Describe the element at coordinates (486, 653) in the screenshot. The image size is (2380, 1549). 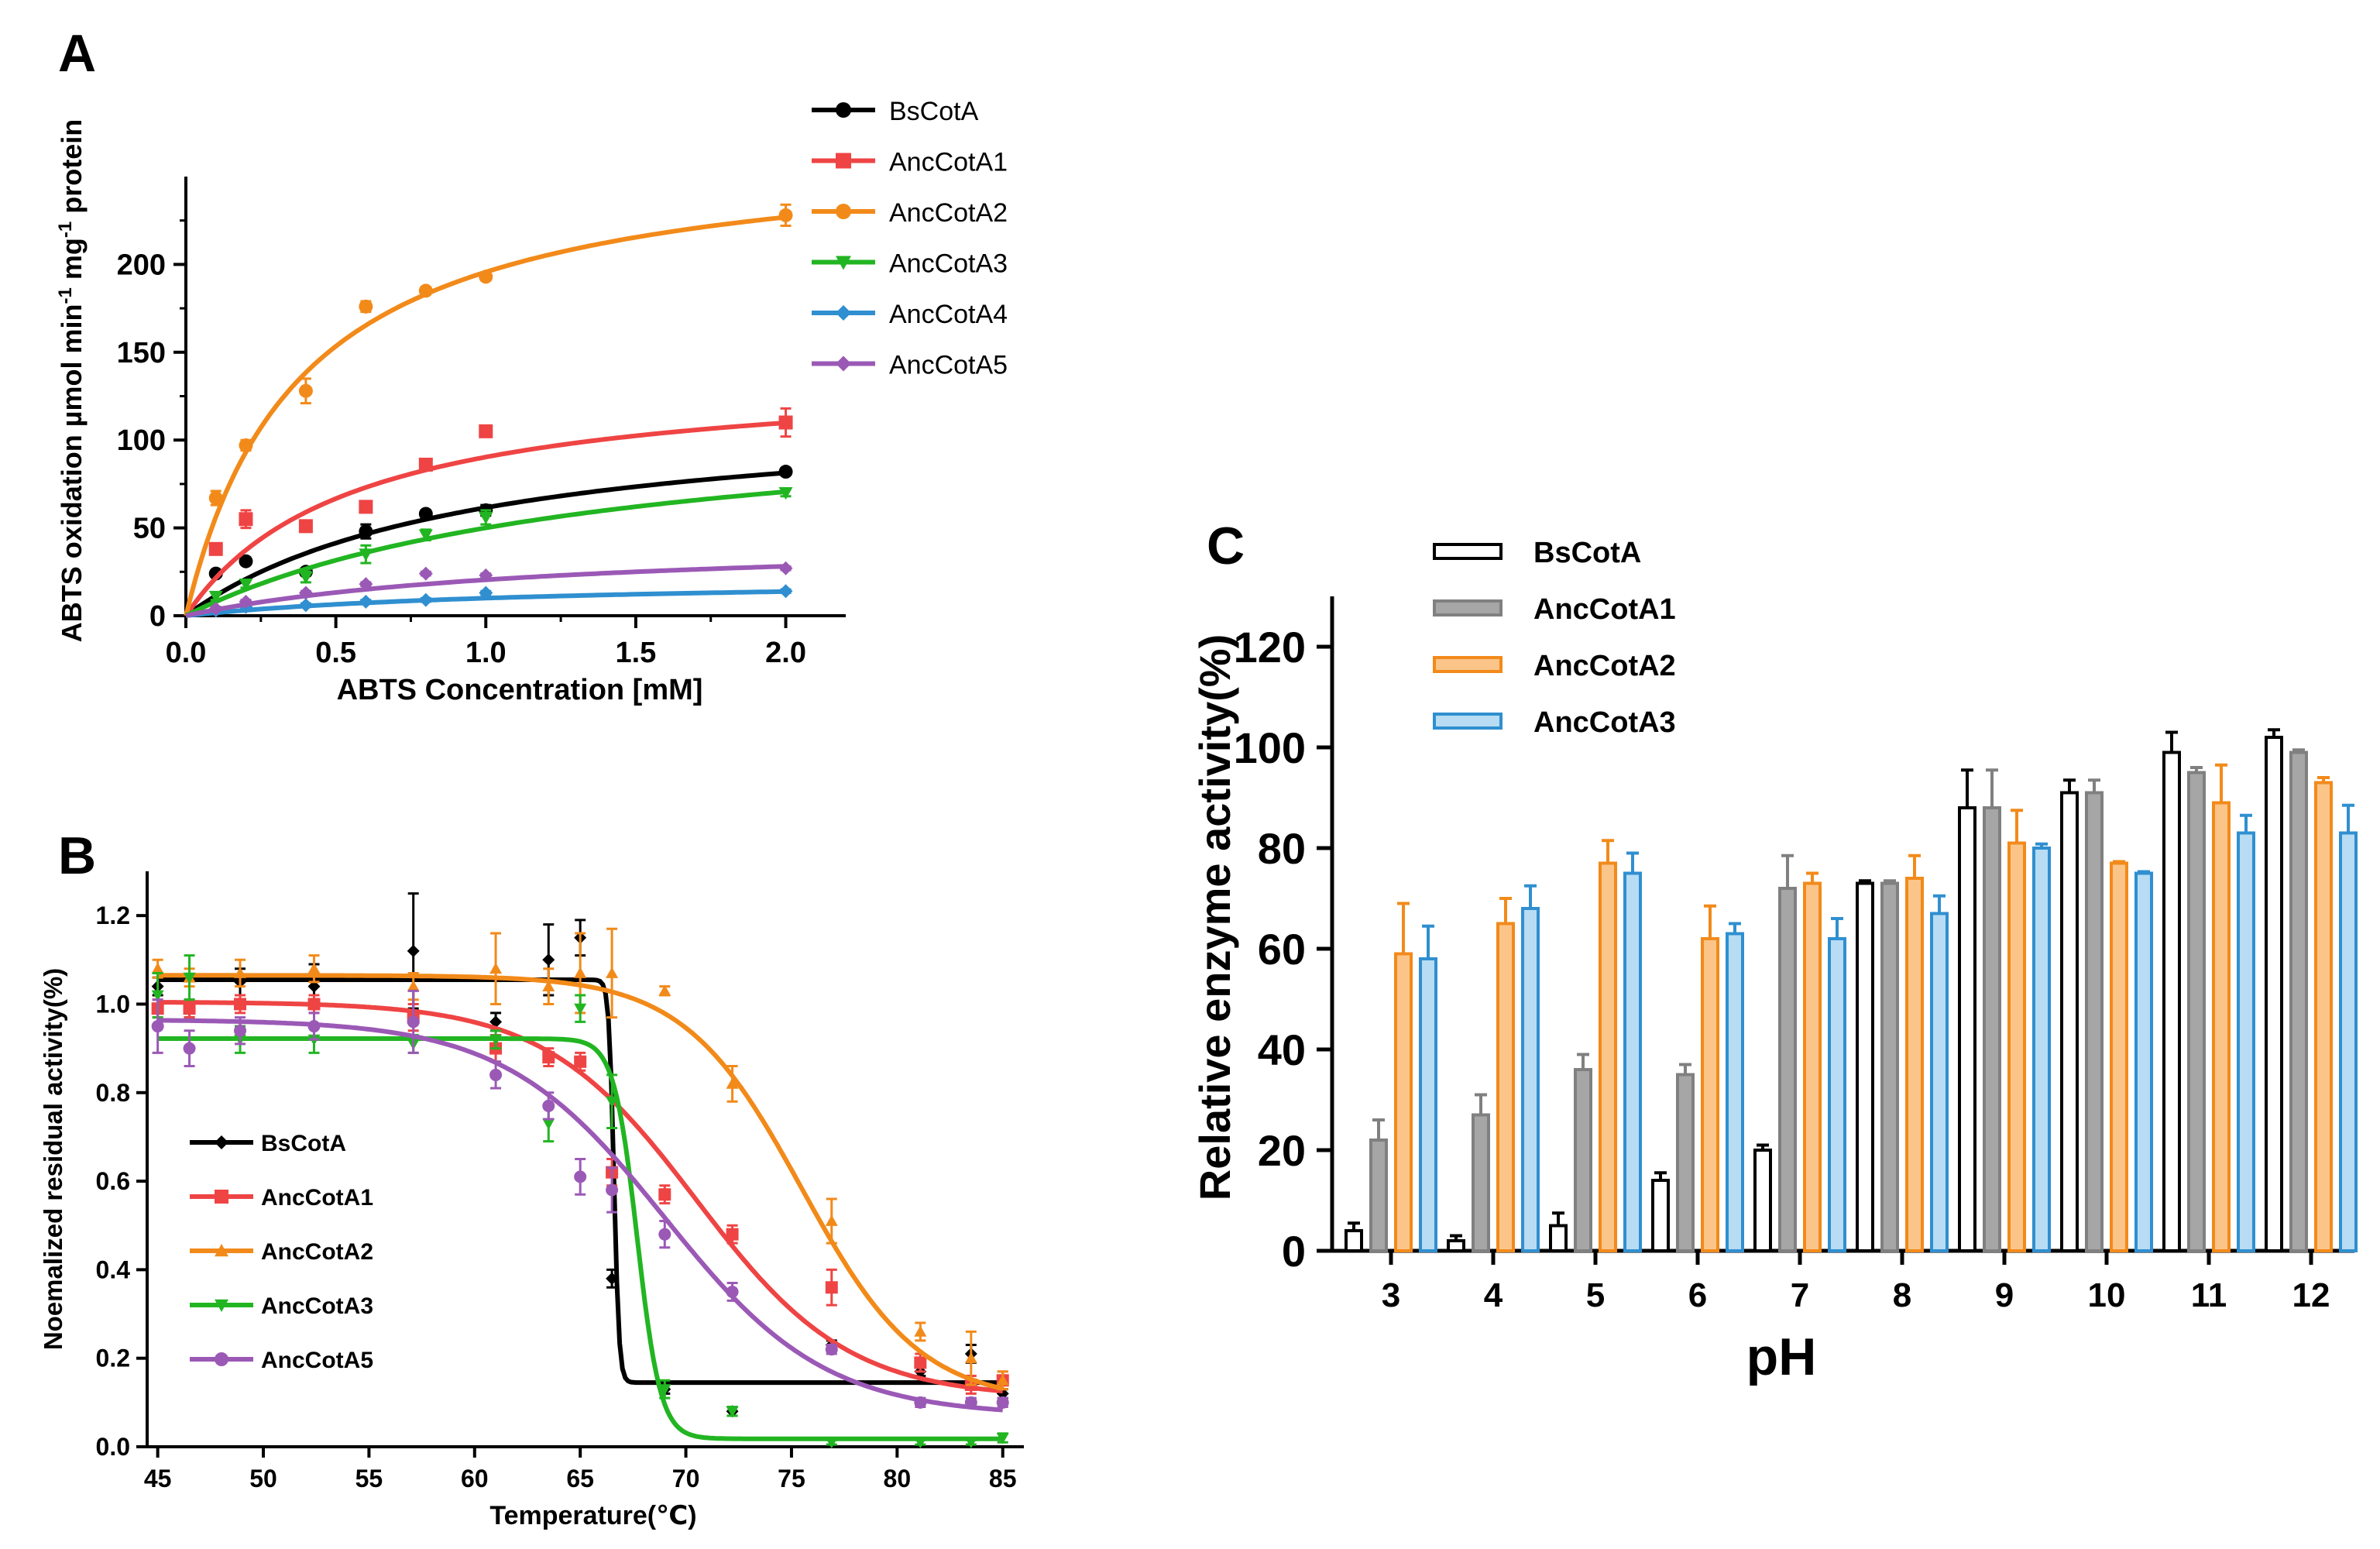
I see `x-tick-label: 1.0` at that location.